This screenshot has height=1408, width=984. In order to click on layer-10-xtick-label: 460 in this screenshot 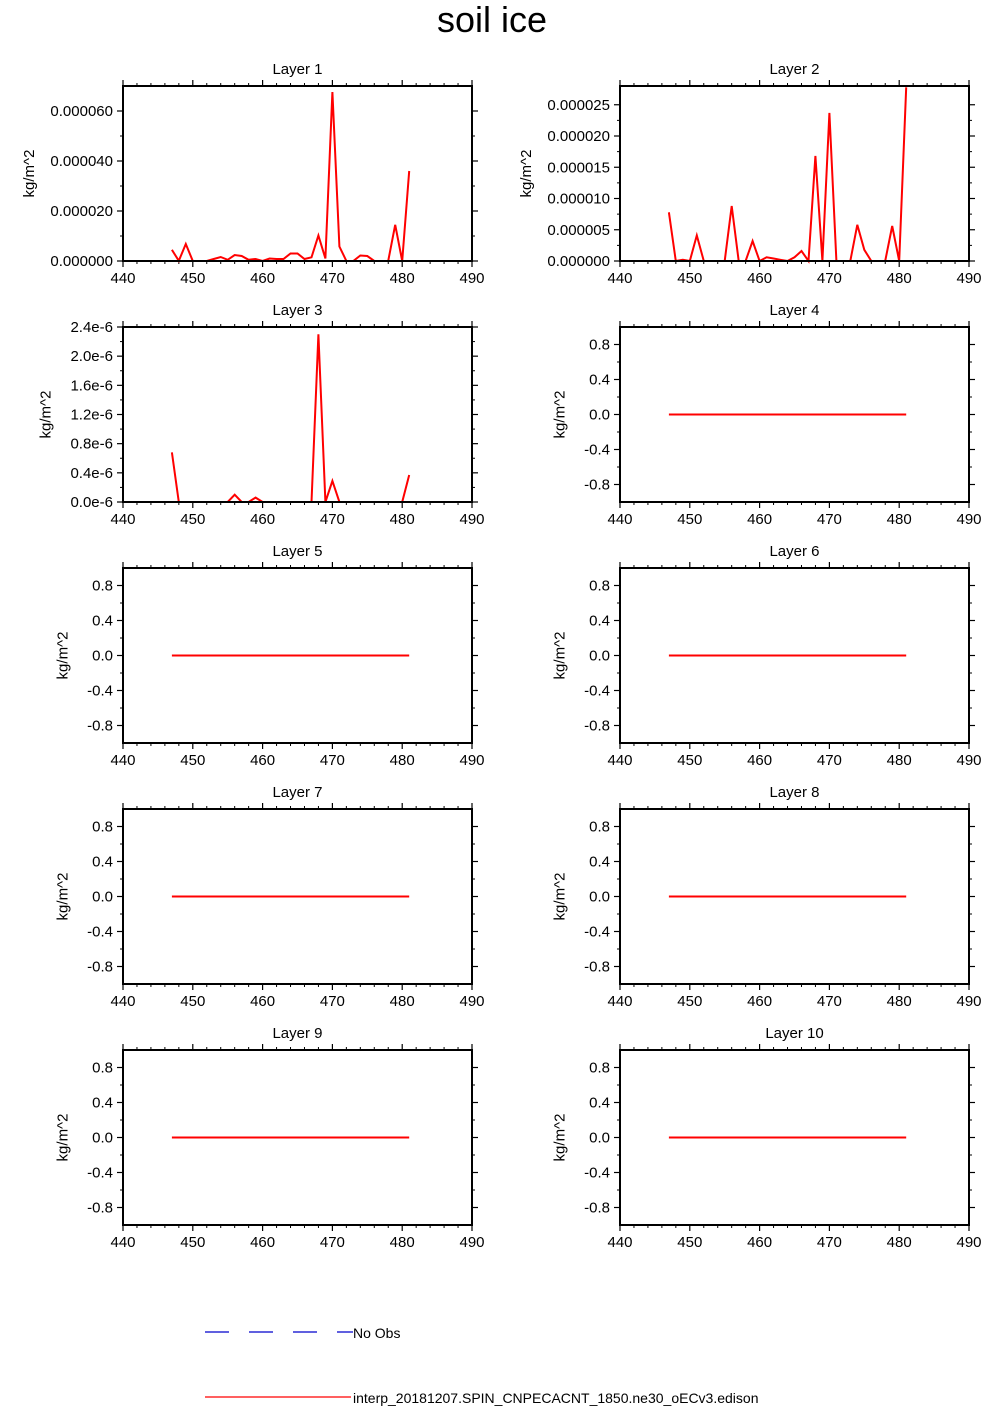, I will do `click(759, 1242)`.